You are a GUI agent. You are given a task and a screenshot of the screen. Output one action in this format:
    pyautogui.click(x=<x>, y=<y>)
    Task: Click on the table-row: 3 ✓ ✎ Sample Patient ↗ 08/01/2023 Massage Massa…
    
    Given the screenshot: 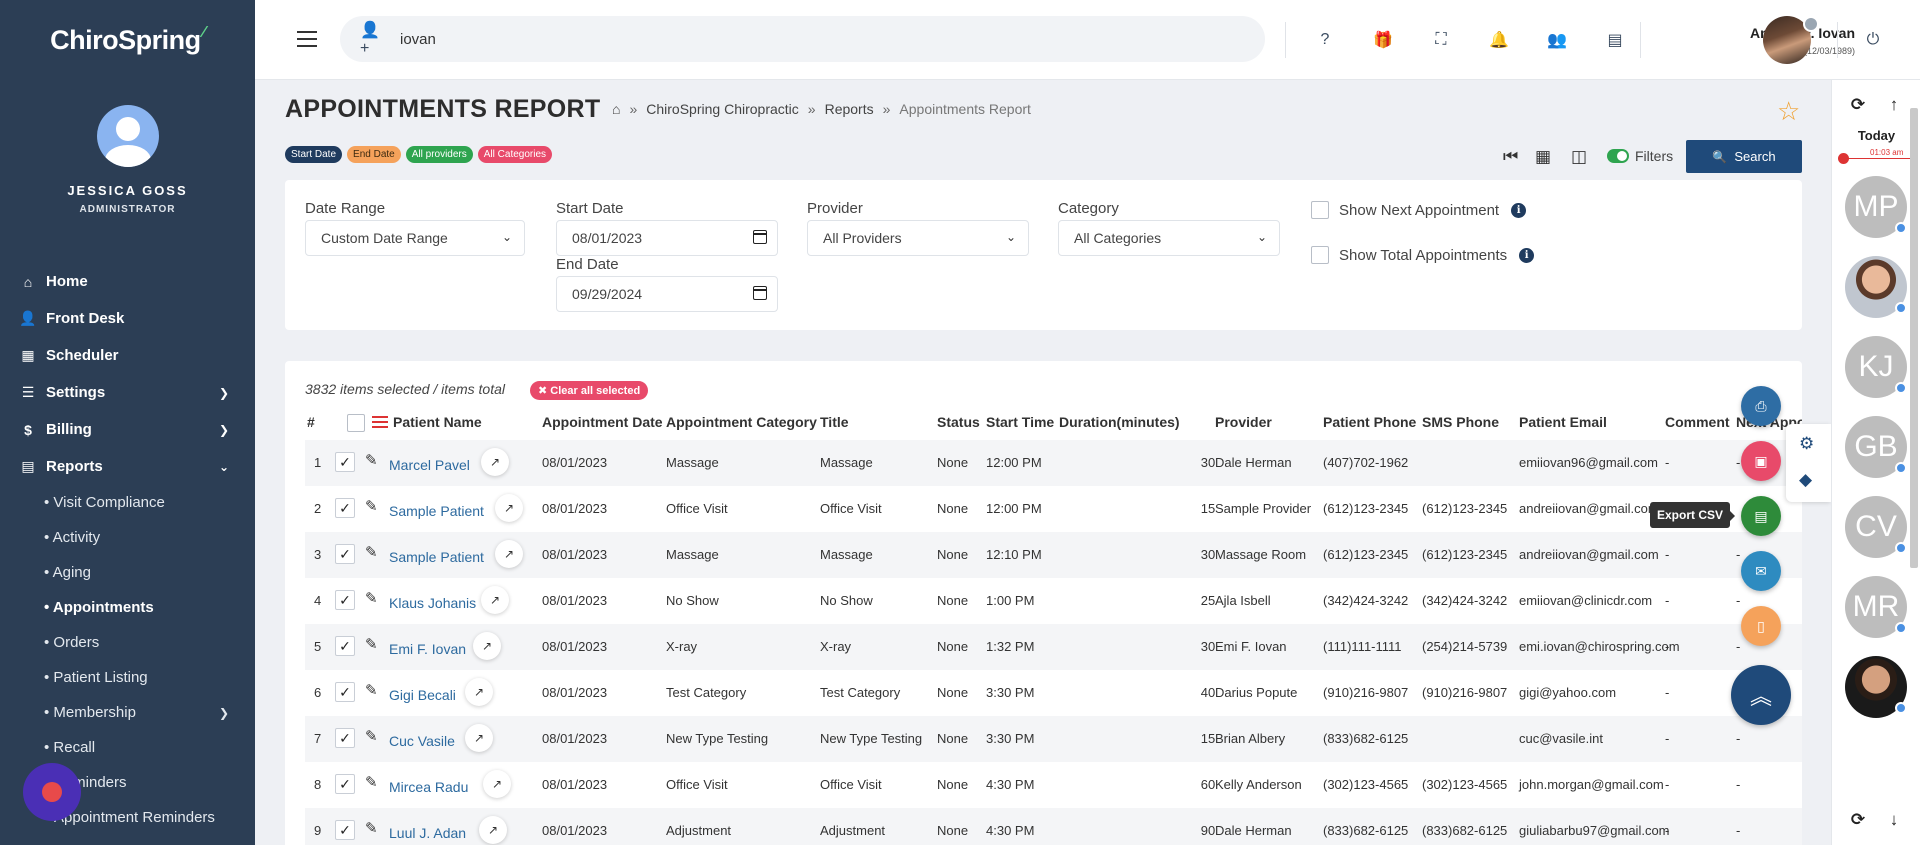 What is the action you would take?
    pyautogui.click(x=1053, y=555)
    